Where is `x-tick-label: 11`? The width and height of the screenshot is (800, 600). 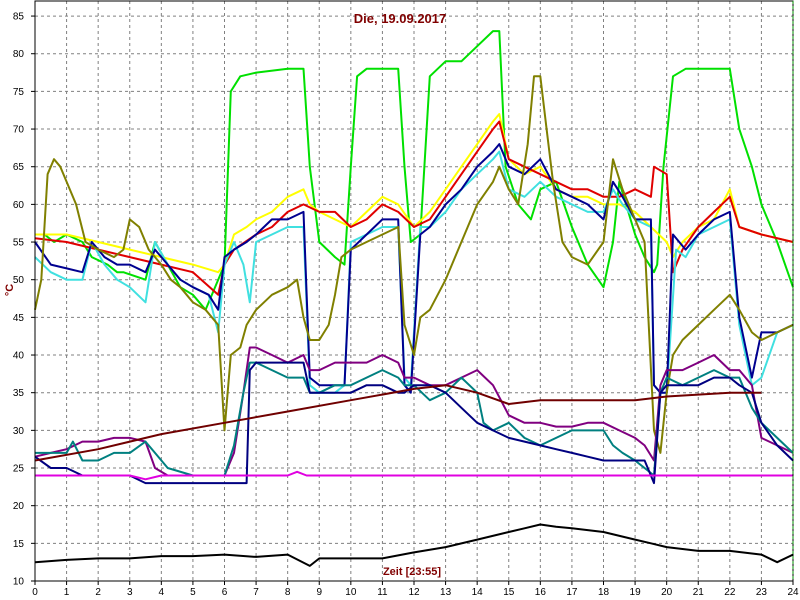 x-tick-label: 11 is located at coordinates (382, 592).